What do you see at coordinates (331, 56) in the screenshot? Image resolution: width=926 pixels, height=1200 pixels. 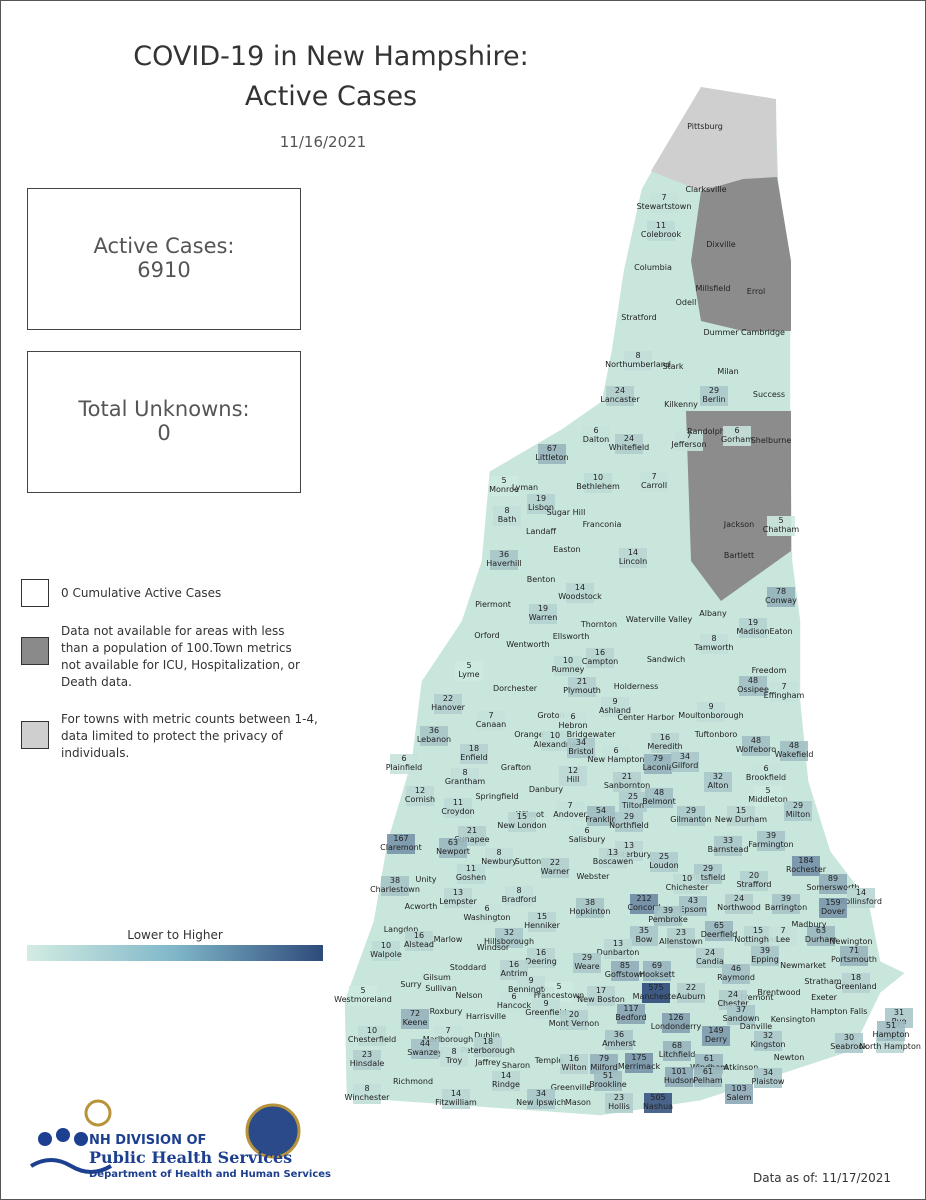 I see `title-line: COVID-19 in New Hampshire:` at bounding box center [331, 56].